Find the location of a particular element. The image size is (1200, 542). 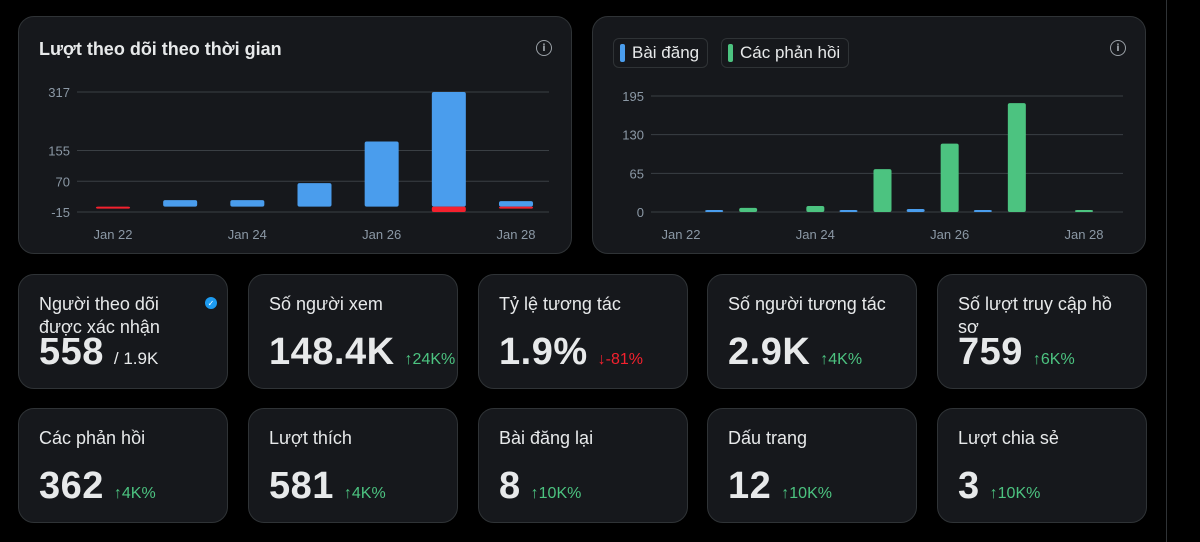

stat-card: Tỷ lệ tương tác 1.9% ↓-81% is located at coordinates (583, 331).